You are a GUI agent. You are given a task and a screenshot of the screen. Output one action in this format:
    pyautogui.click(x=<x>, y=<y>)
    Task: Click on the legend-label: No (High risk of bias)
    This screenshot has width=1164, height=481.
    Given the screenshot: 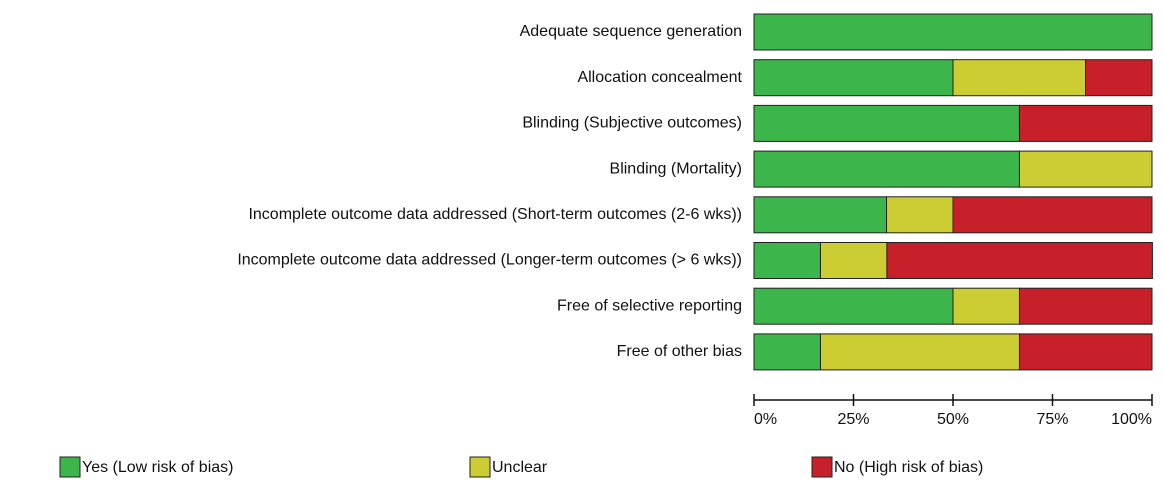 What is the action you would take?
    pyautogui.click(x=908, y=467)
    